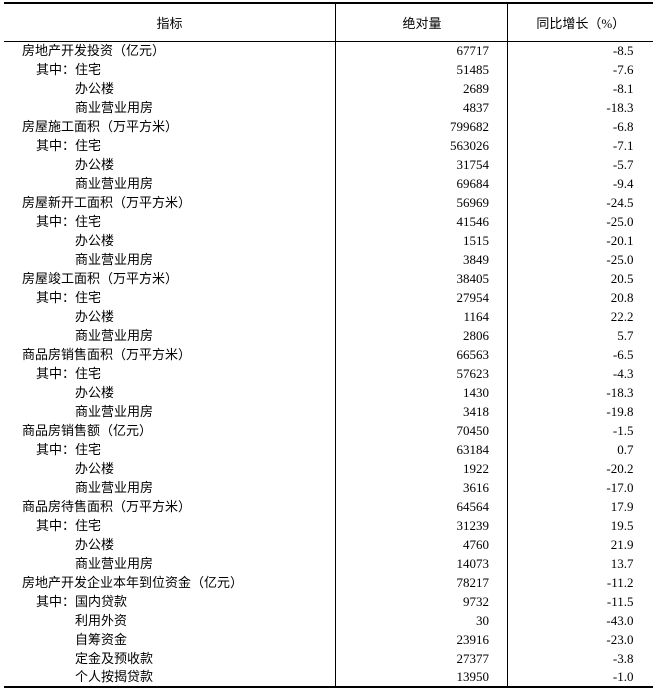 This screenshot has height=690, width=654. What do you see at coordinates (421, 639) in the screenshot?
I see `row-absolute-value: 23916` at bounding box center [421, 639].